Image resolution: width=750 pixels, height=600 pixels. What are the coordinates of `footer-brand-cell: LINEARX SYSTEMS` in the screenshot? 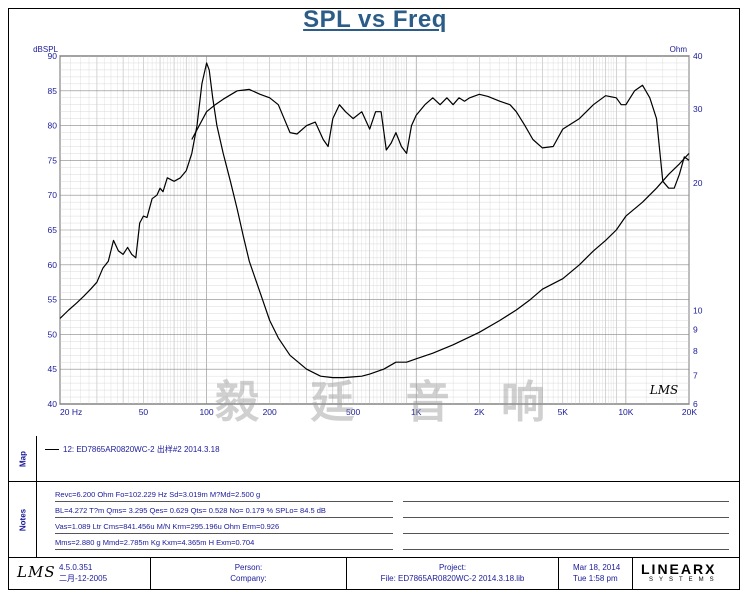 It's located at (686, 573).